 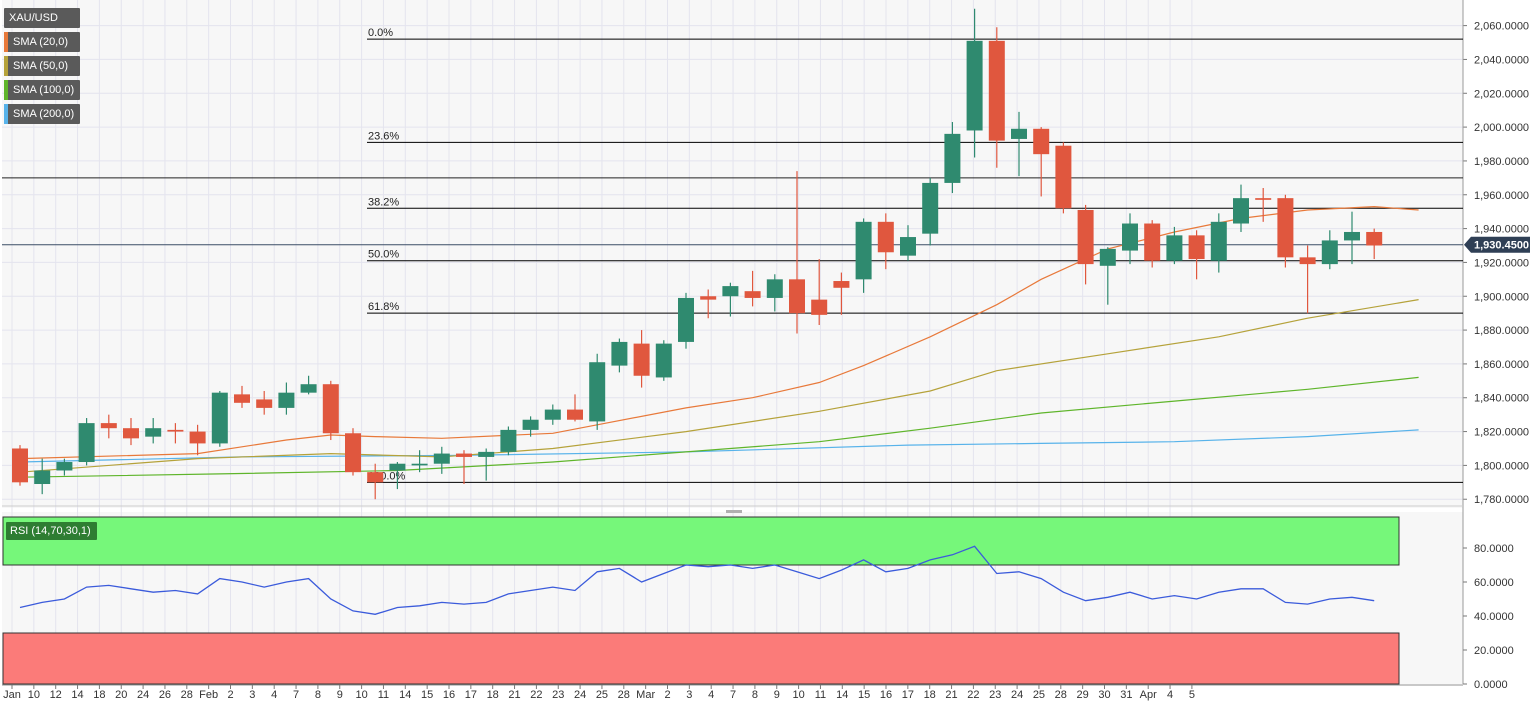 I want to click on x-tick-label: 28, so click(x=187, y=695).